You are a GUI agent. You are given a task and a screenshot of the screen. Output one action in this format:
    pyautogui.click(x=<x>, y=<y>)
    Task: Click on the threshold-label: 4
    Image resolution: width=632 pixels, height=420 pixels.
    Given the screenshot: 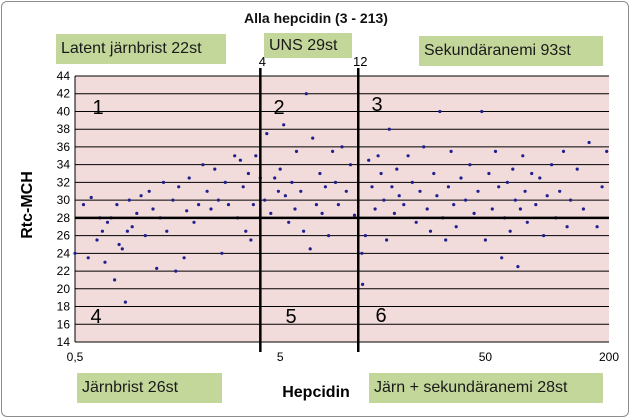 What is the action you would take?
    pyautogui.click(x=262, y=61)
    